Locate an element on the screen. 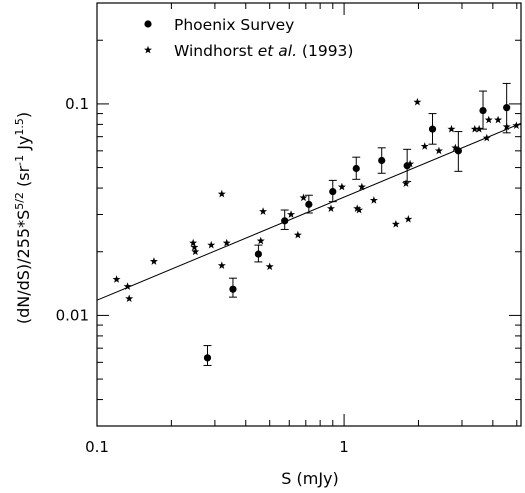 The width and height of the screenshot is (525, 493). legend: Phoenix Survey Windhorst et al. (1993) is located at coordinates (248, 38).